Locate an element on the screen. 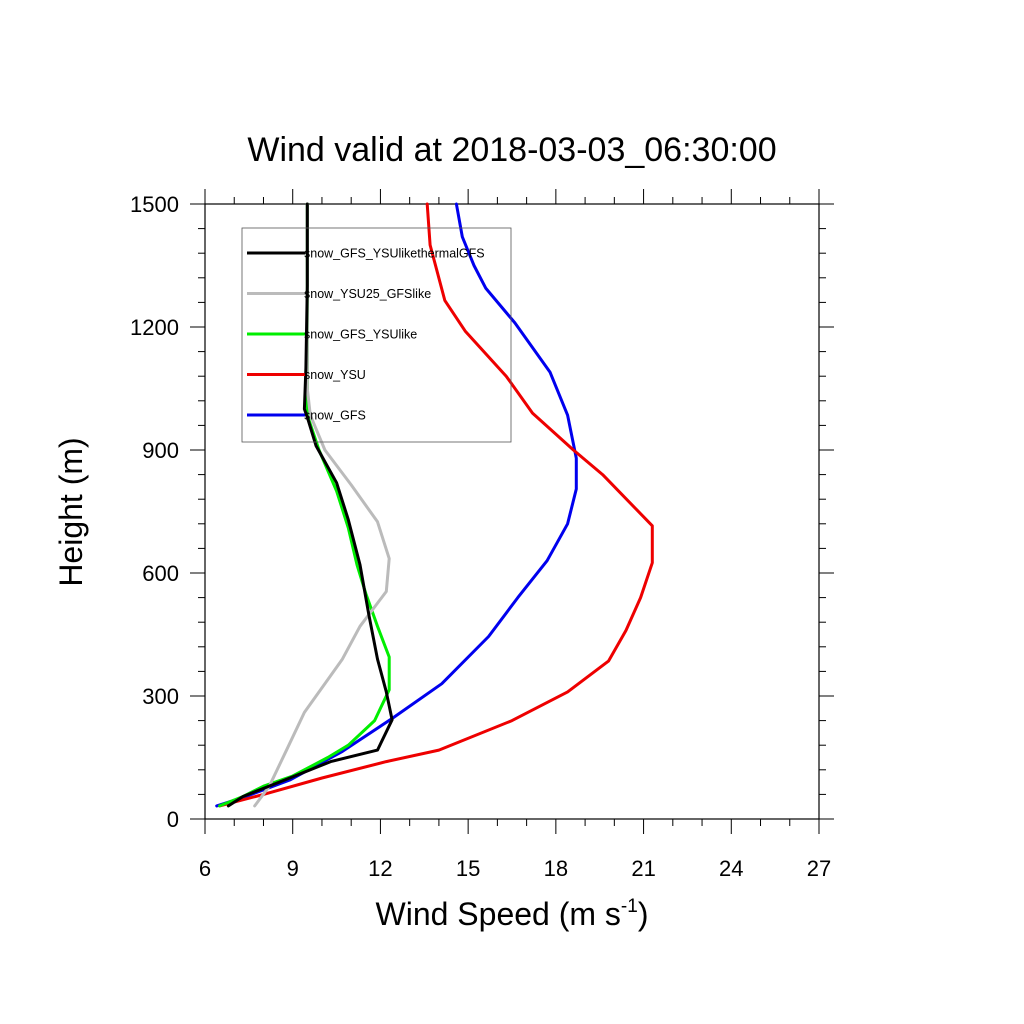 The height and width of the screenshot is (1024, 1024). series-line-snow-gfs-ysulikethermalgfs is located at coordinates (310, 505).